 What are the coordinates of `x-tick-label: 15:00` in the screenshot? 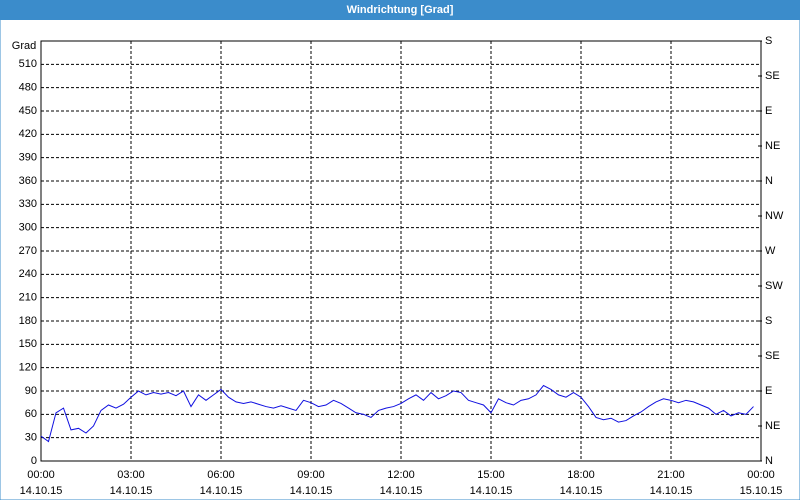 It's located at (491, 475).